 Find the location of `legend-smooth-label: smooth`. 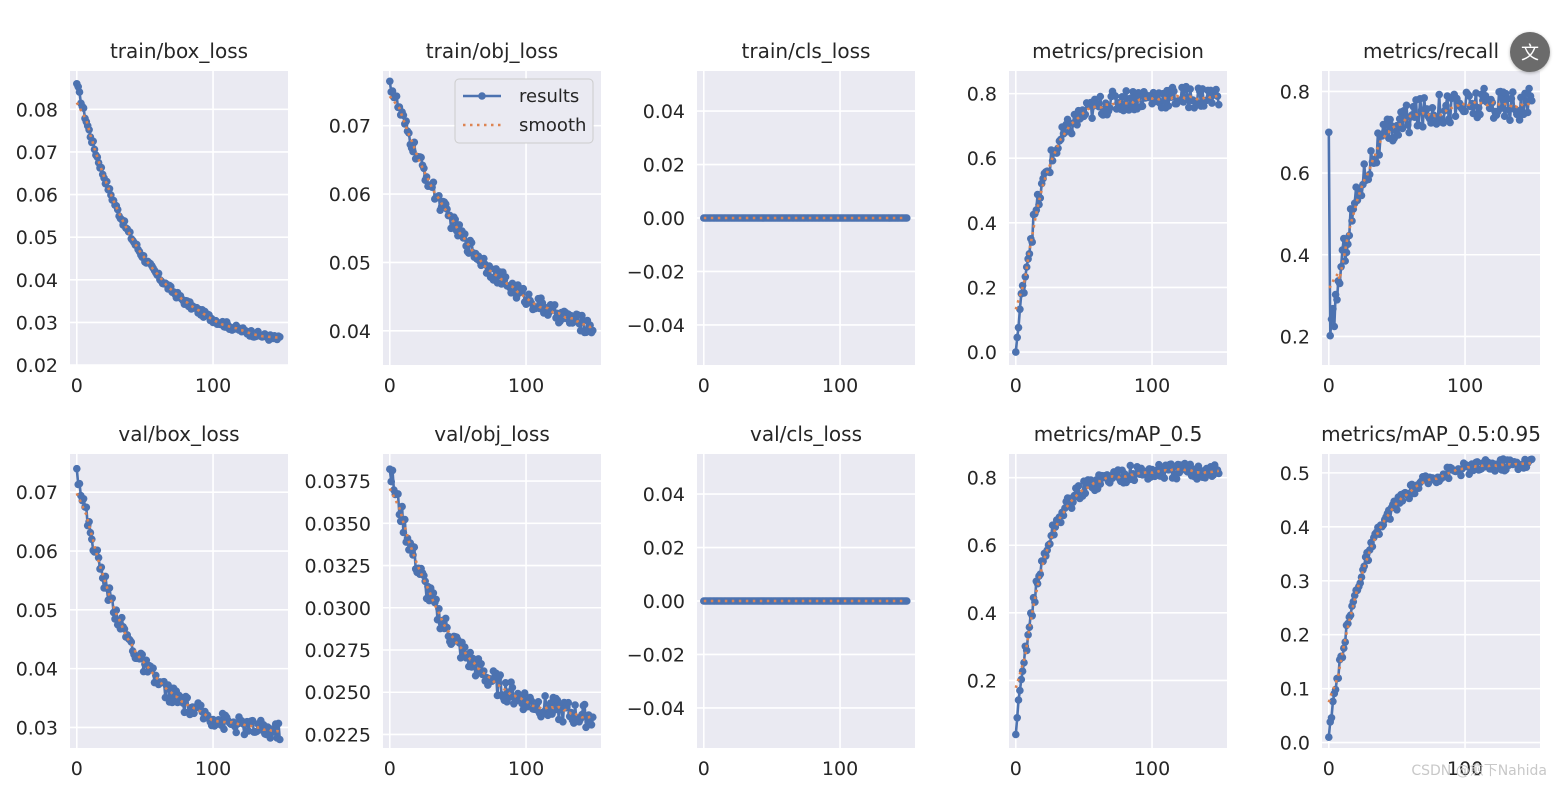

legend-smooth-label: smooth is located at coordinates (552, 125).